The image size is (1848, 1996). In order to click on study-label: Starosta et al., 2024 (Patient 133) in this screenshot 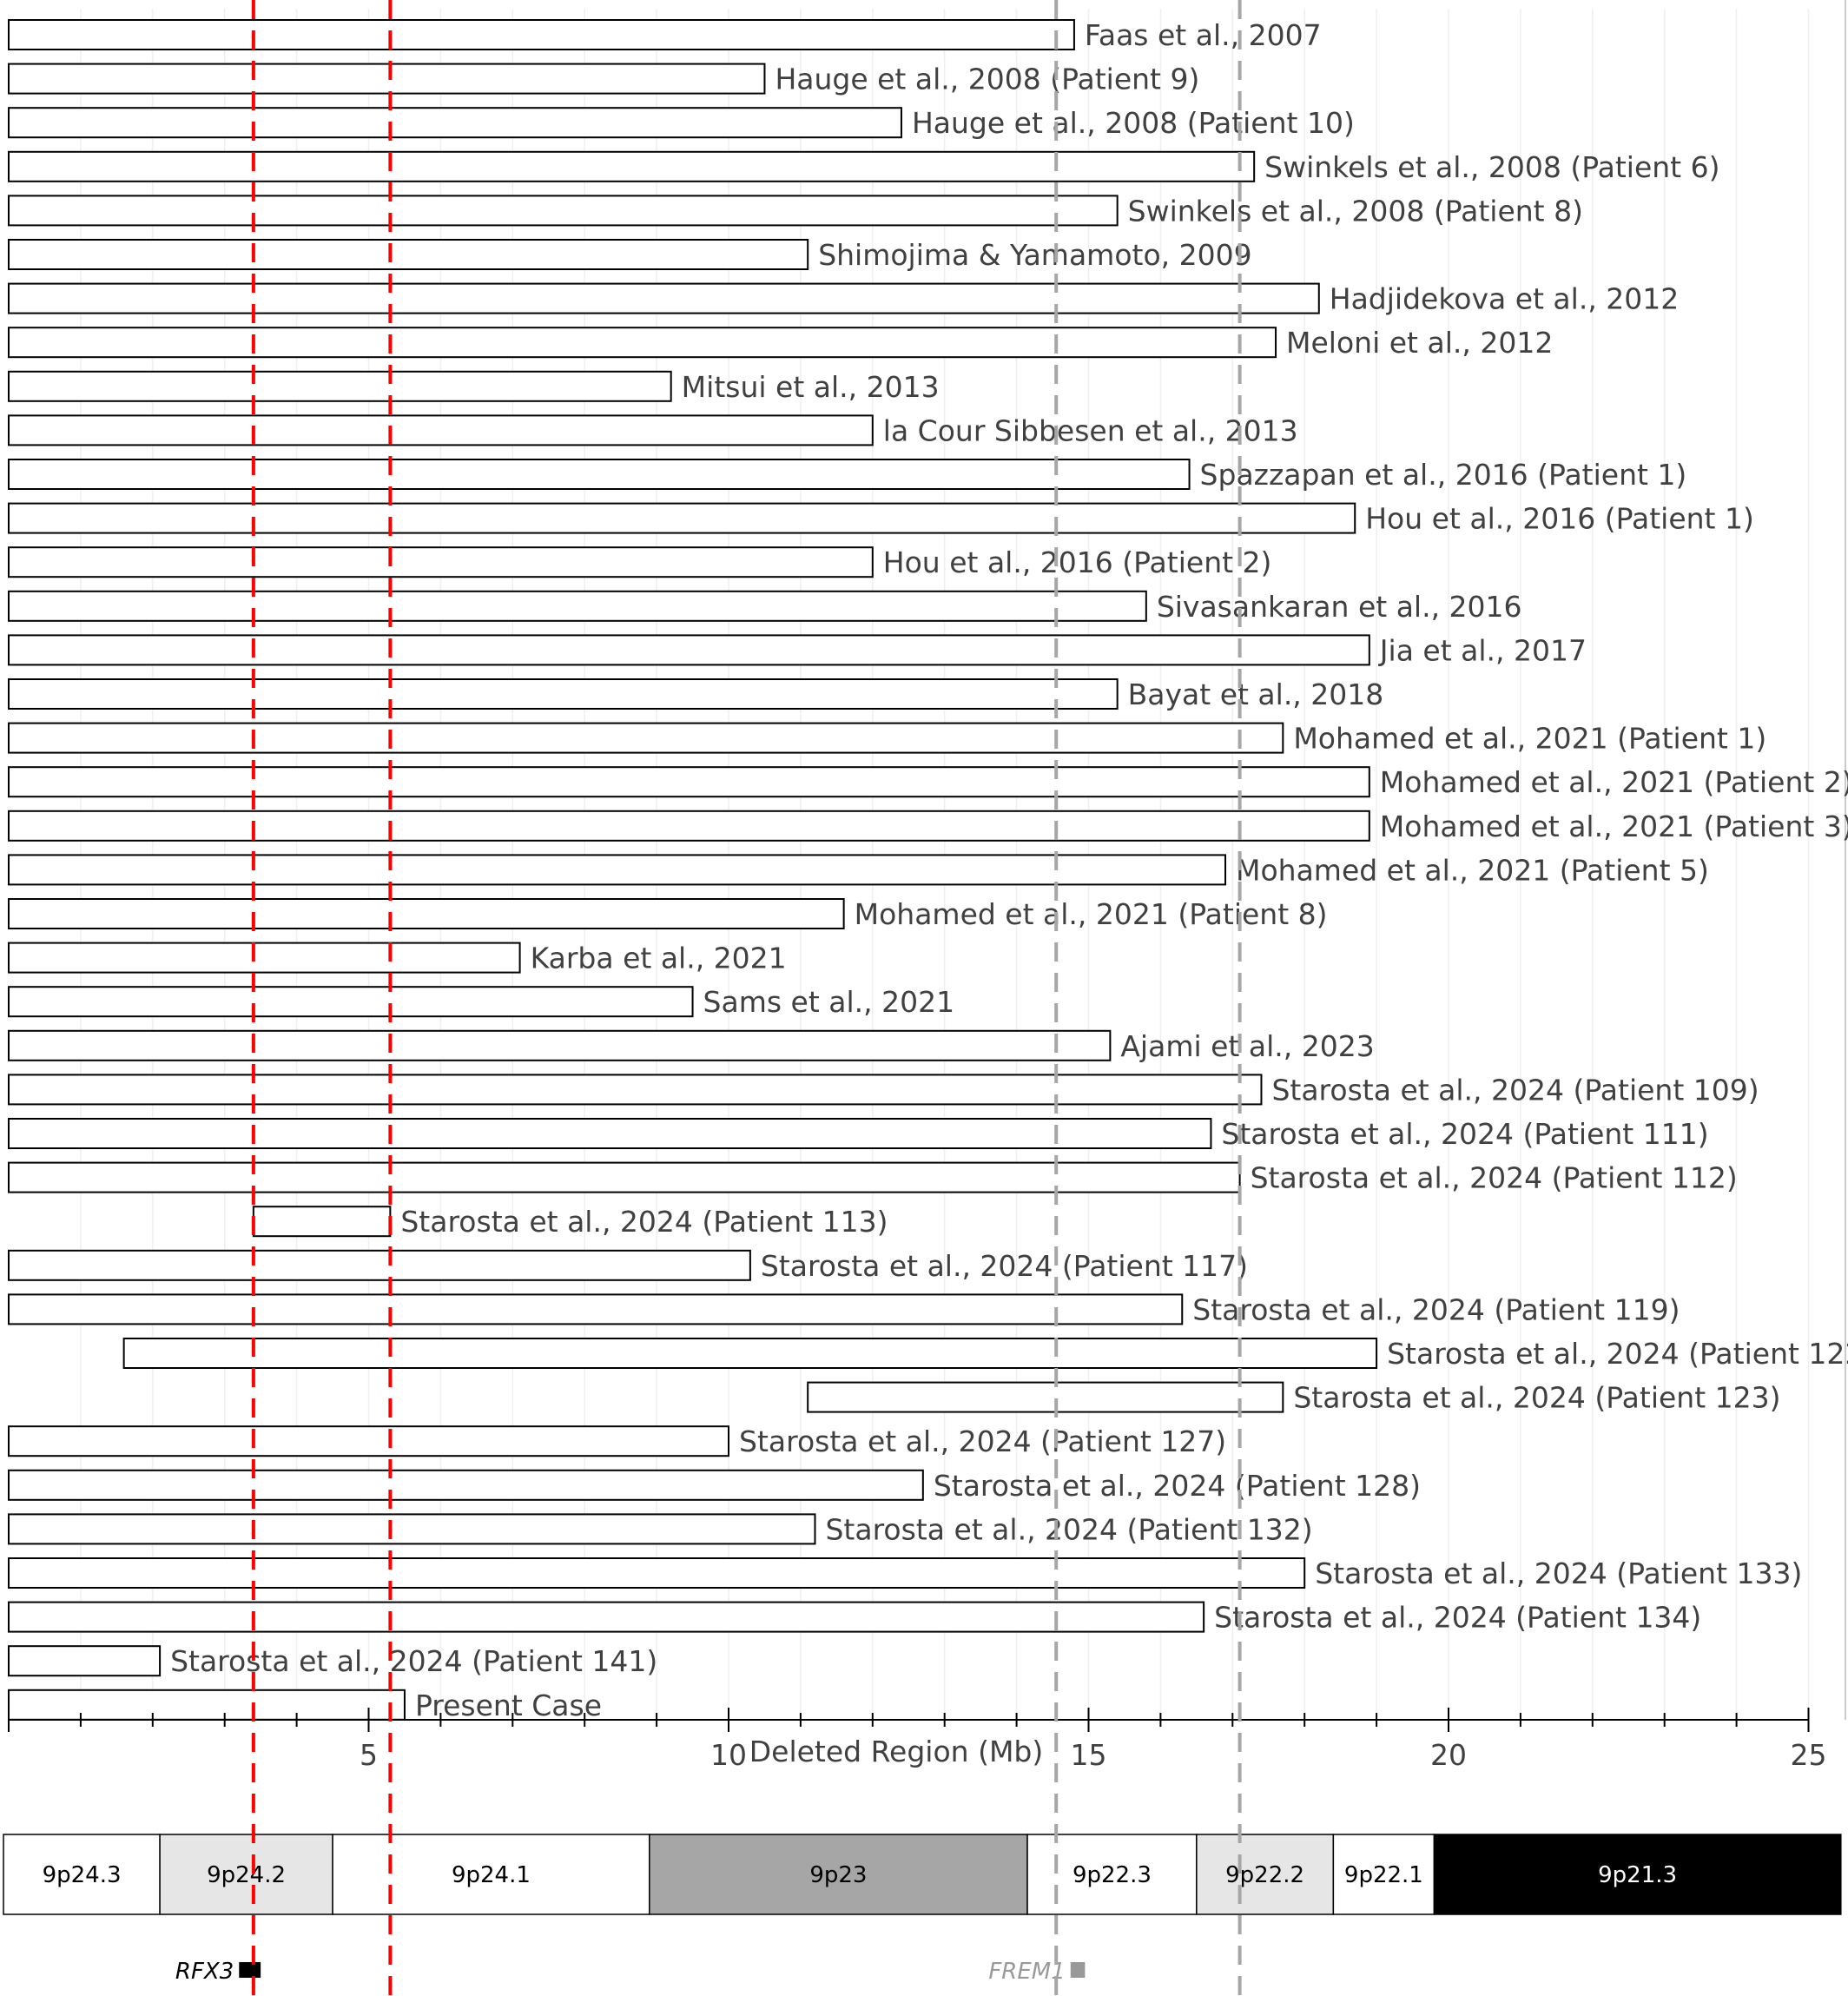, I will do `click(1559, 1573)`.